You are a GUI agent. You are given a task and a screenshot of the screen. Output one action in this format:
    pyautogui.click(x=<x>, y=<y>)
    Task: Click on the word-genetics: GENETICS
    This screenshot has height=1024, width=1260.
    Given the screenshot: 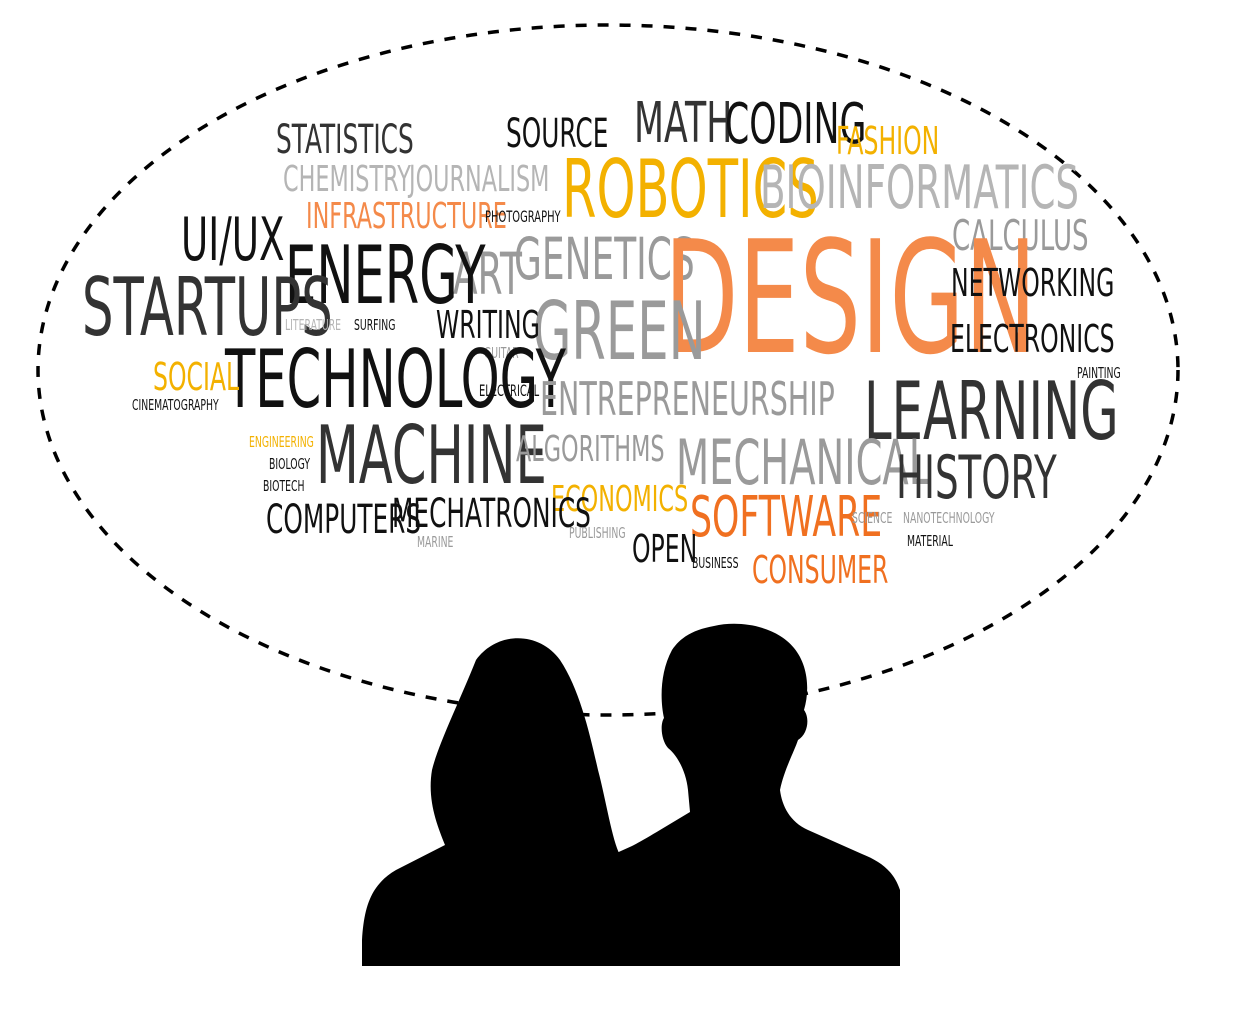 What is the action you would take?
    pyautogui.click(x=604, y=259)
    